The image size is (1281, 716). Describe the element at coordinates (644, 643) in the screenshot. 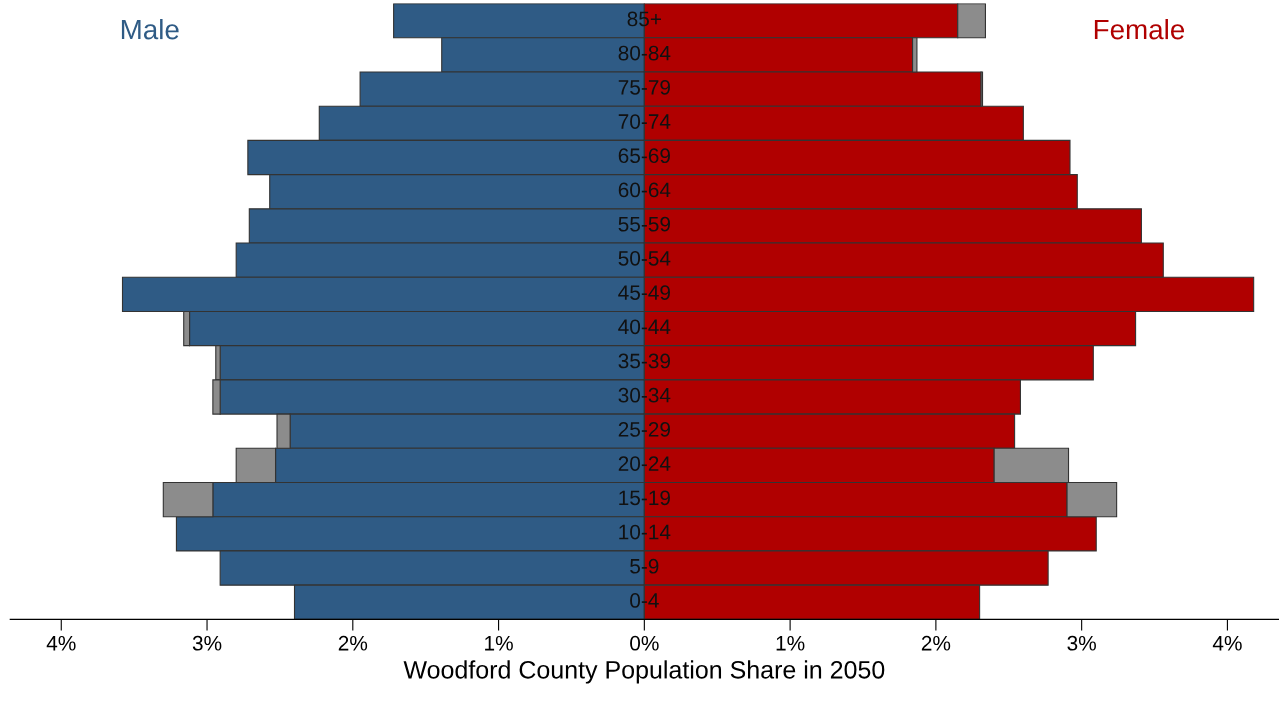

I see `x-tick-label: 0%` at that location.